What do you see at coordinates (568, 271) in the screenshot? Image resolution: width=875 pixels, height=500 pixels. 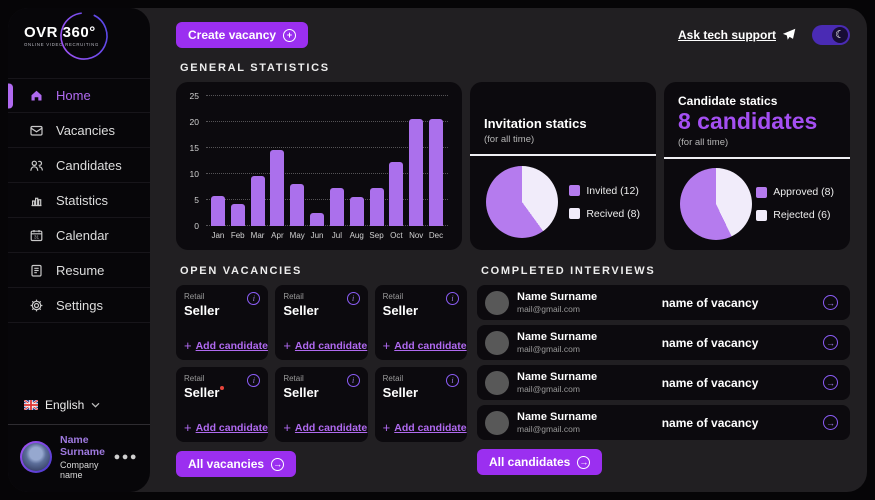 I see `completed-interviews-title: COMPLETED INTERVIEWS` at bounding box center [568, 271].